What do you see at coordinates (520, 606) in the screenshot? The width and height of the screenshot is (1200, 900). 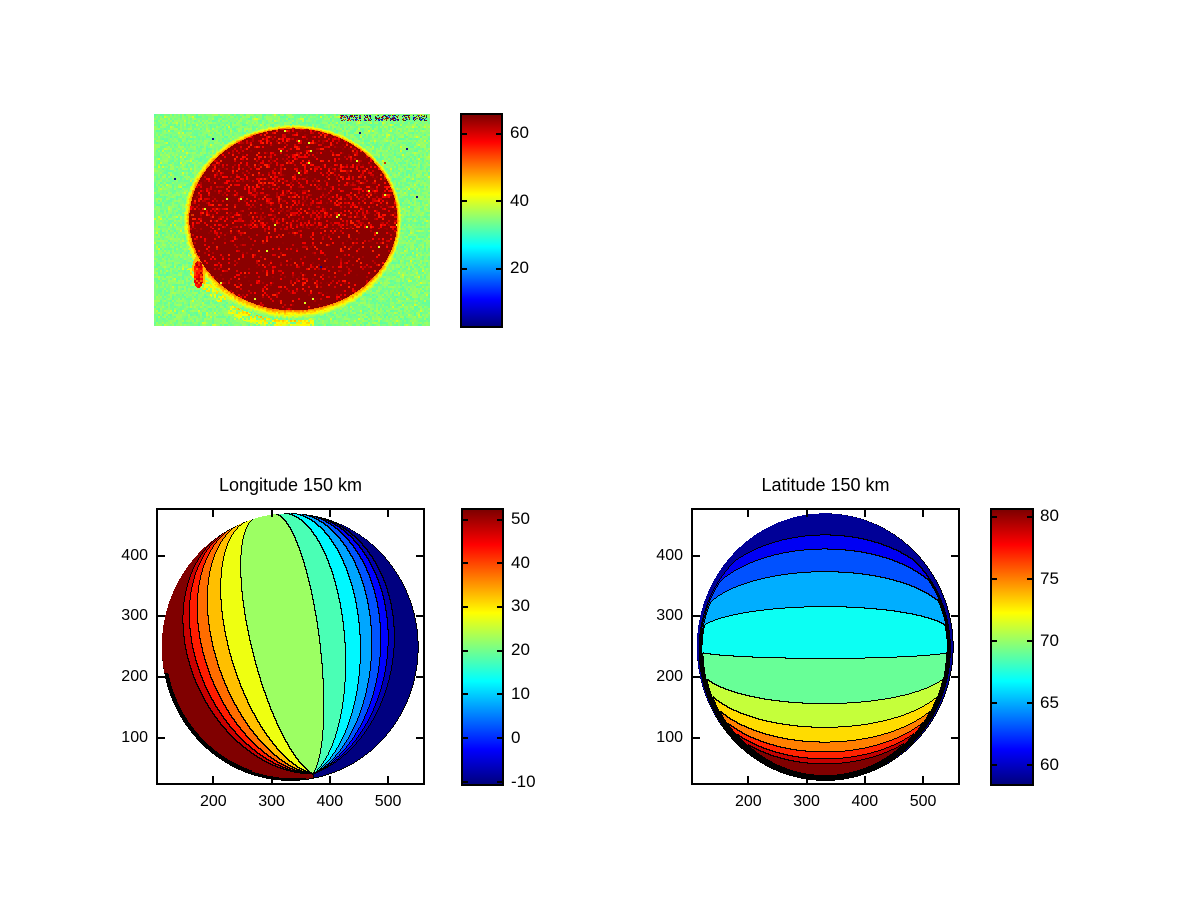 I see `colorbar-tick-label: 30` at bounding box center [520, 606].